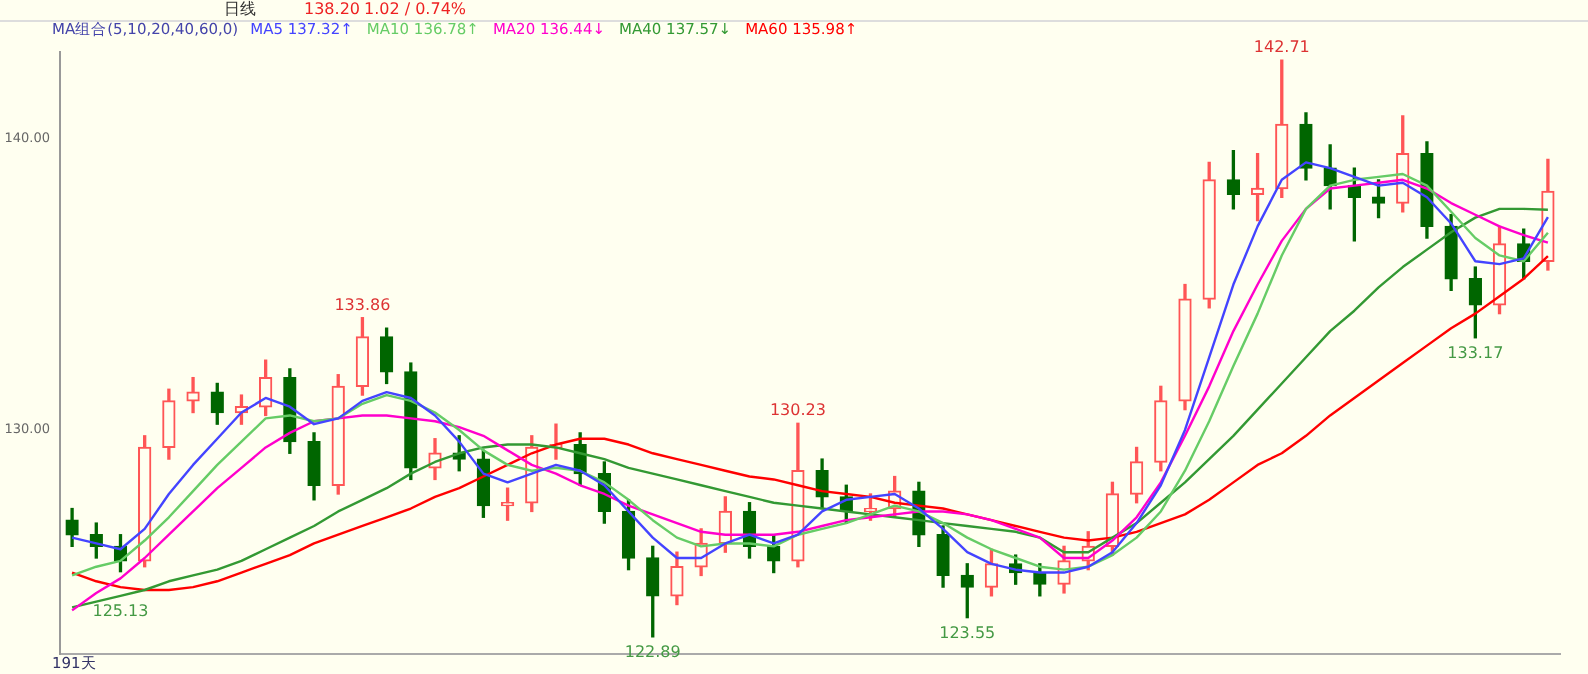 This screenshot has width=1588, height=674. I want to click on annotation: 130.23, so click(797, 410).